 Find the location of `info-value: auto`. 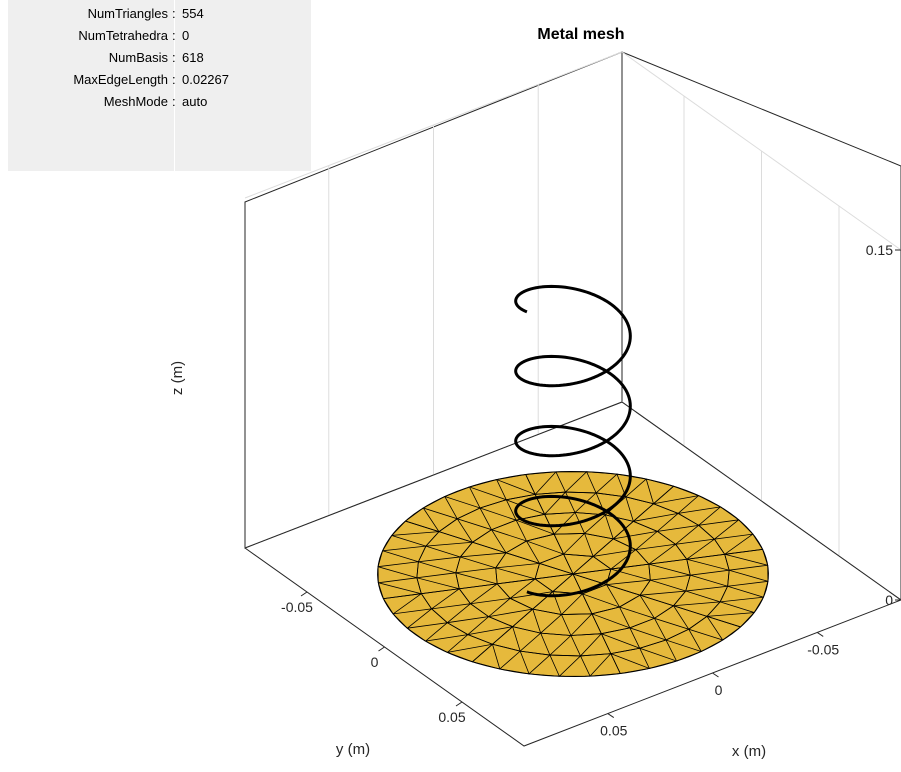

info-value: auto is located at coordinates (195, 101).